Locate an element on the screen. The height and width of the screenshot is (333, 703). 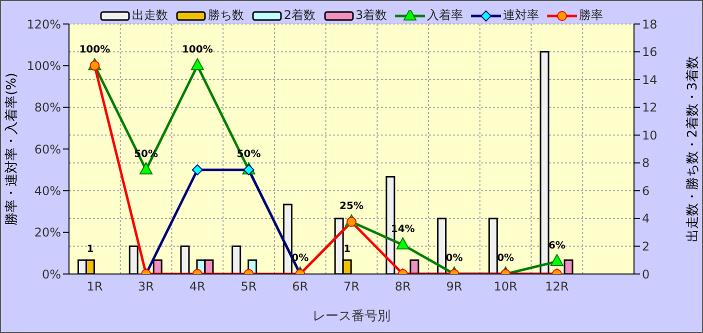
legend-label: 連対率 is located at coordinates (521, 15).